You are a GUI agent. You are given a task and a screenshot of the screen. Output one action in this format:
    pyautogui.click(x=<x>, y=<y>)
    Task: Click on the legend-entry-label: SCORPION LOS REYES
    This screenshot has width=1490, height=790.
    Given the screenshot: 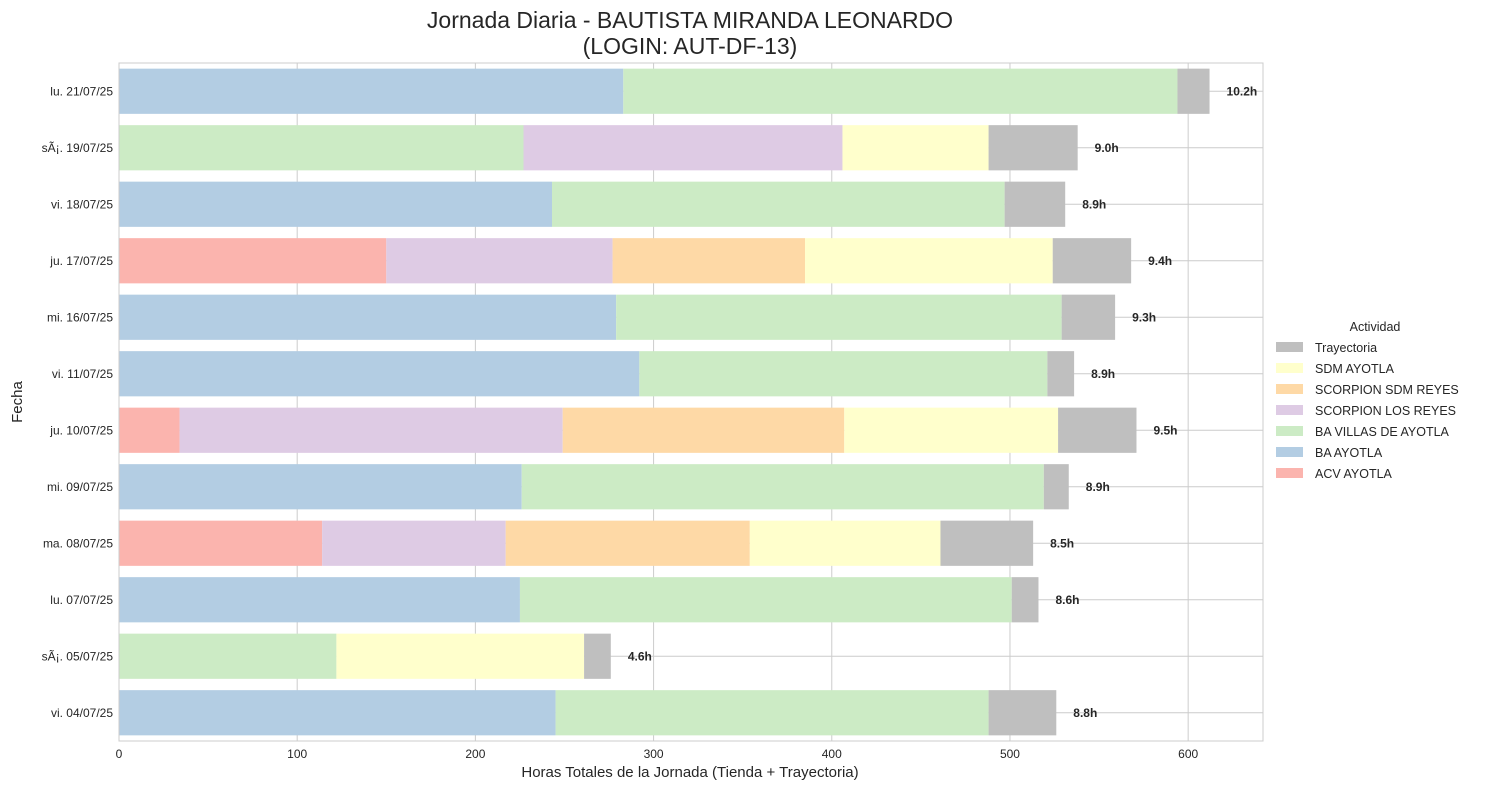 What is the action you would take?
    pyautogui.click(x=1385, y=411)
    